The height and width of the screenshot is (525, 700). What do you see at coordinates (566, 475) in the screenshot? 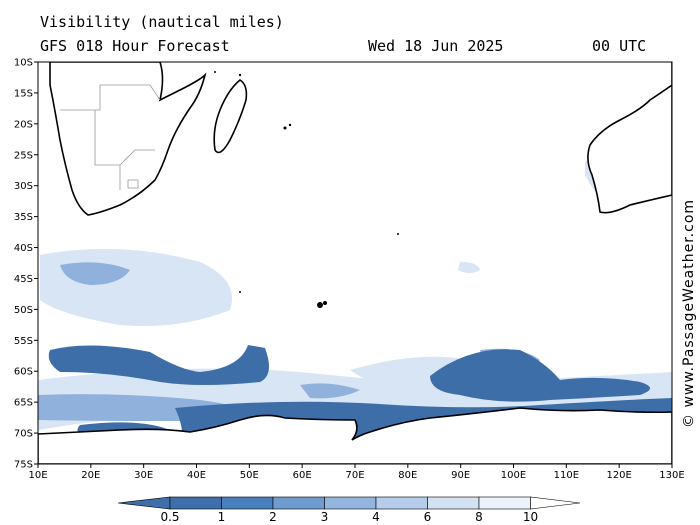
I see `lon-label: 110E` at bounding box center [566, 475].